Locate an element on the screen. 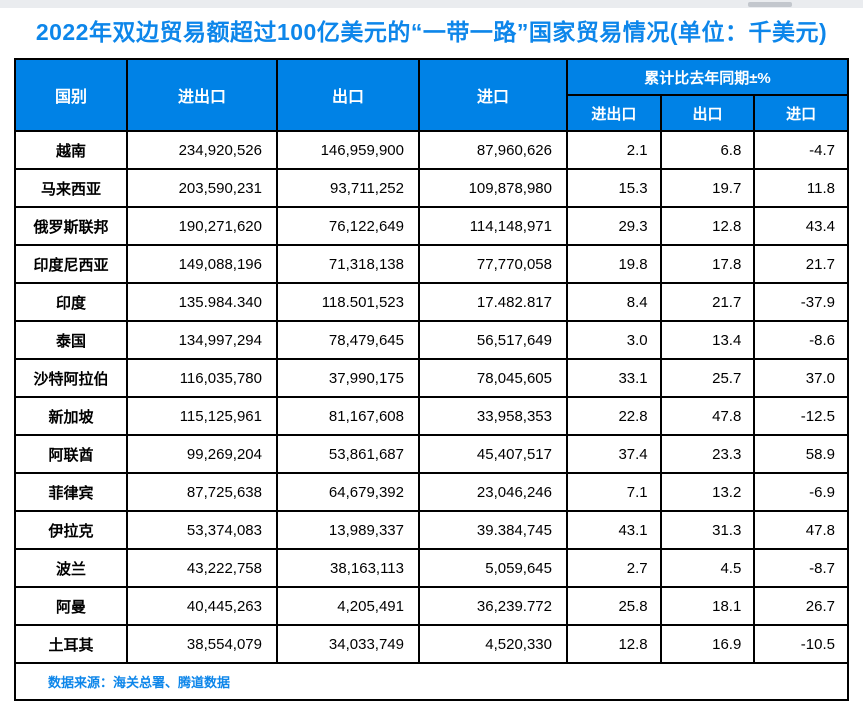 The width and height of the screenshot is (863, 710). cell-import-export: 203,590,231 is located at coordinates (202, 188).